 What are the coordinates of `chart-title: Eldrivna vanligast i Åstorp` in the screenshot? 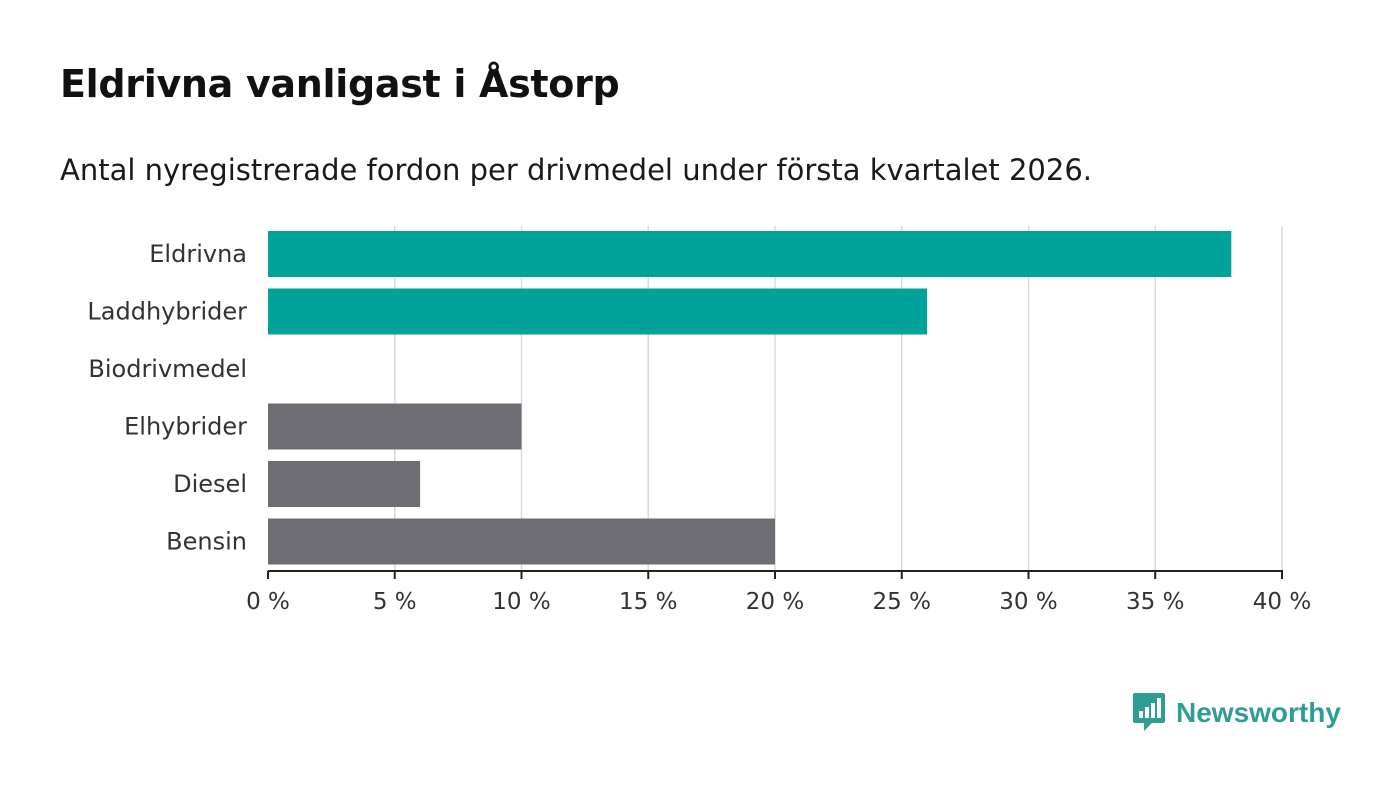 It's located at (340, 84).